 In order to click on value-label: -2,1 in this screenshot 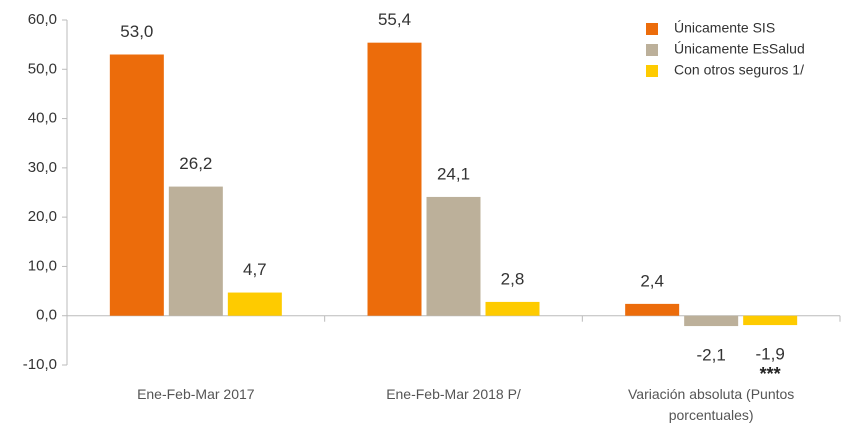, I will do `click(711, 355)`.